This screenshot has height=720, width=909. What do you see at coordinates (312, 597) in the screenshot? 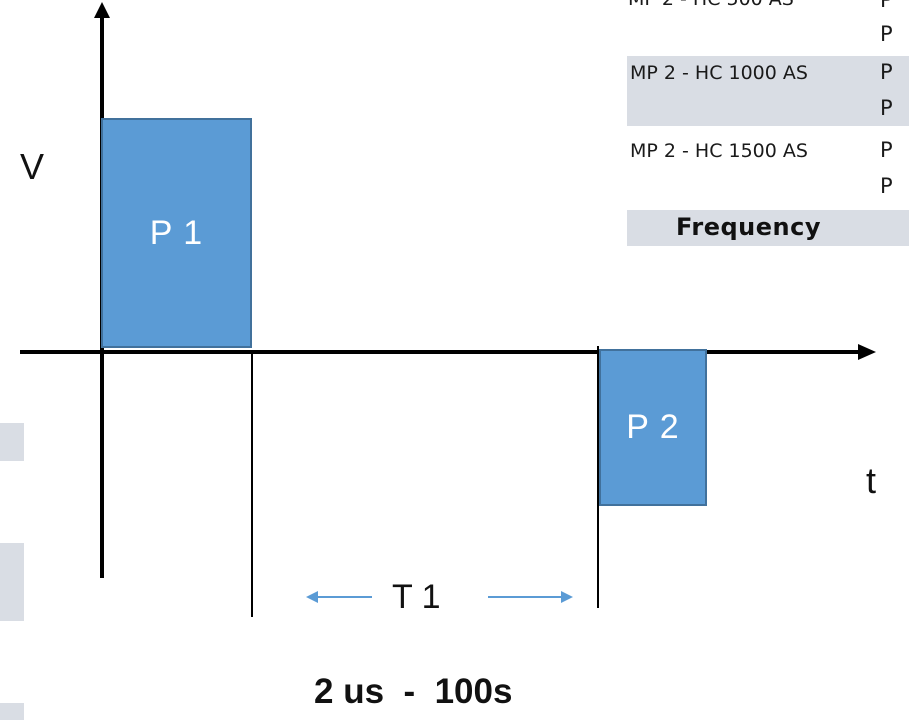
I see `interval-arrowhead-left` at bounding box center [312, 597].